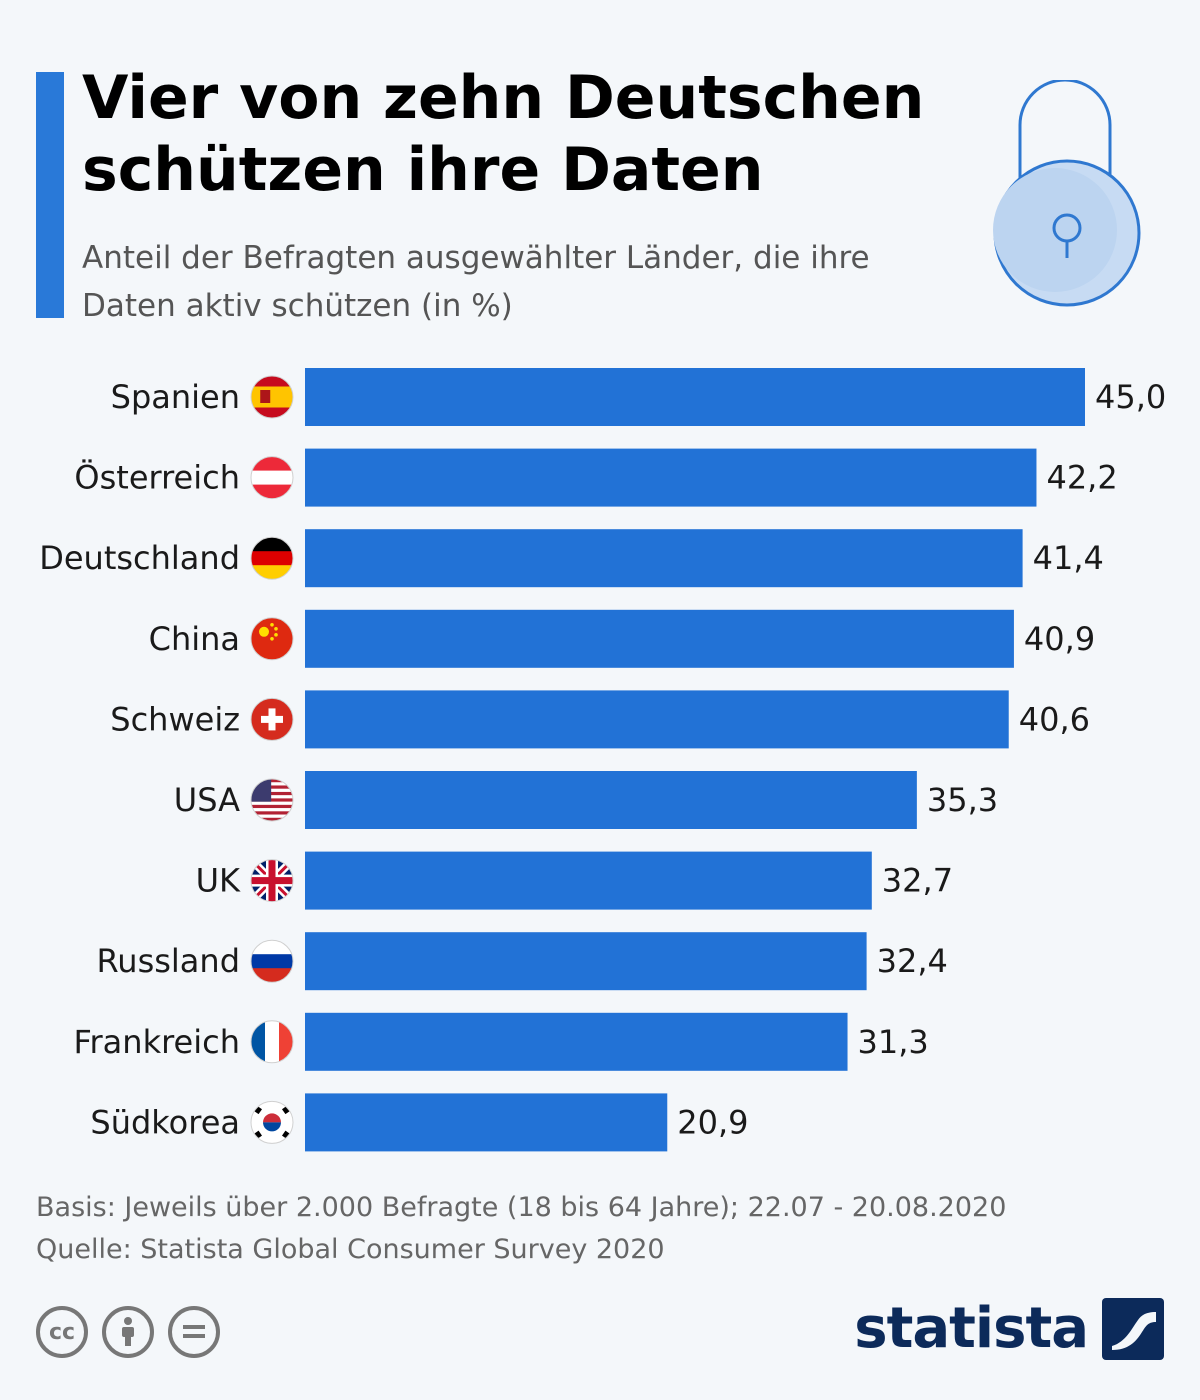 This screenshot has width=1200, height=1400. I want to click on flag-icon-es, so click(272, 397).